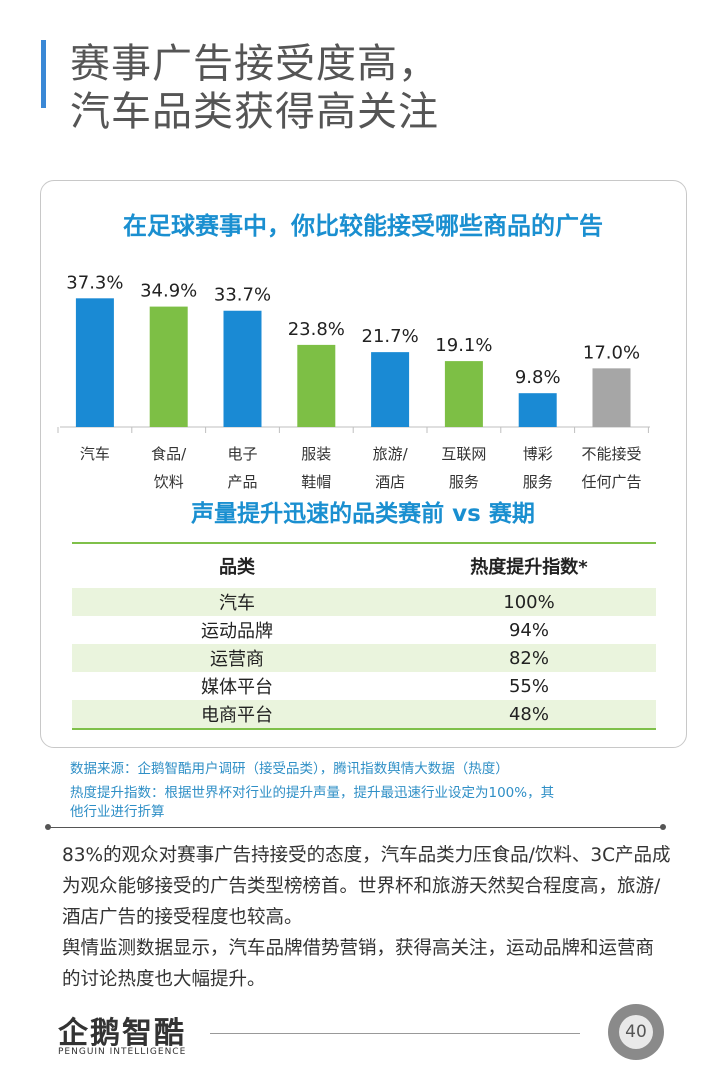  I want to click on cell-category: 电商平台, so click(237, 715).